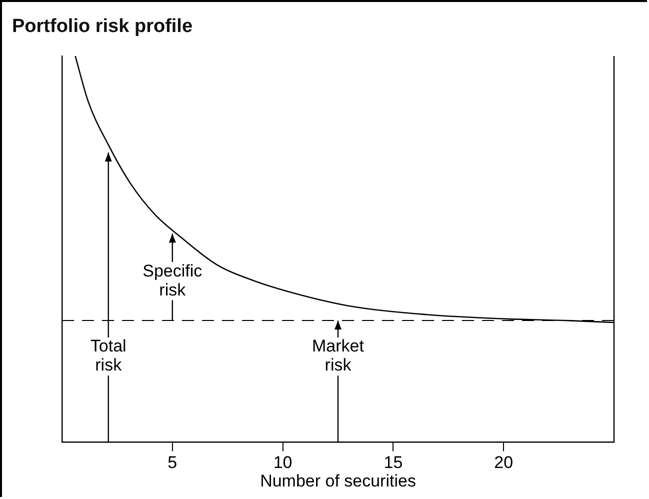 The width and height of the screenshot is (649, 499). I want to click on annotation: Market risk, so click(338, 355).